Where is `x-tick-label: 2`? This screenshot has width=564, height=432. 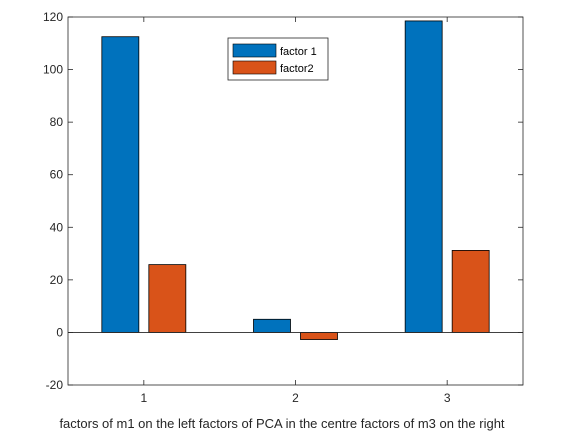 x-tick-label: 2 is located at coordinates (295, 398).